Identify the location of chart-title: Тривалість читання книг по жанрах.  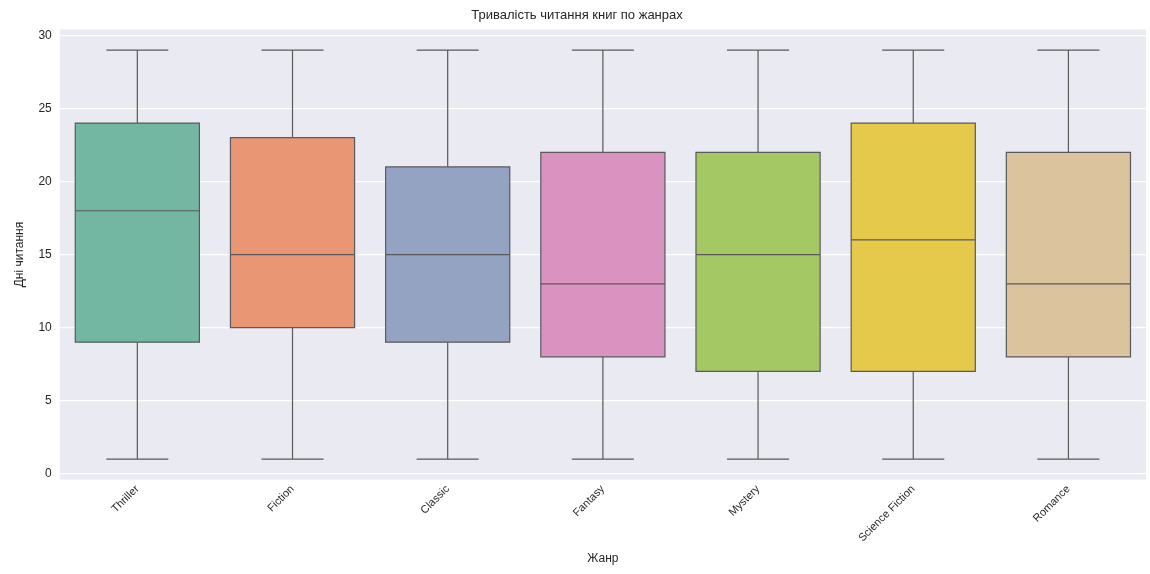
(577, 15).